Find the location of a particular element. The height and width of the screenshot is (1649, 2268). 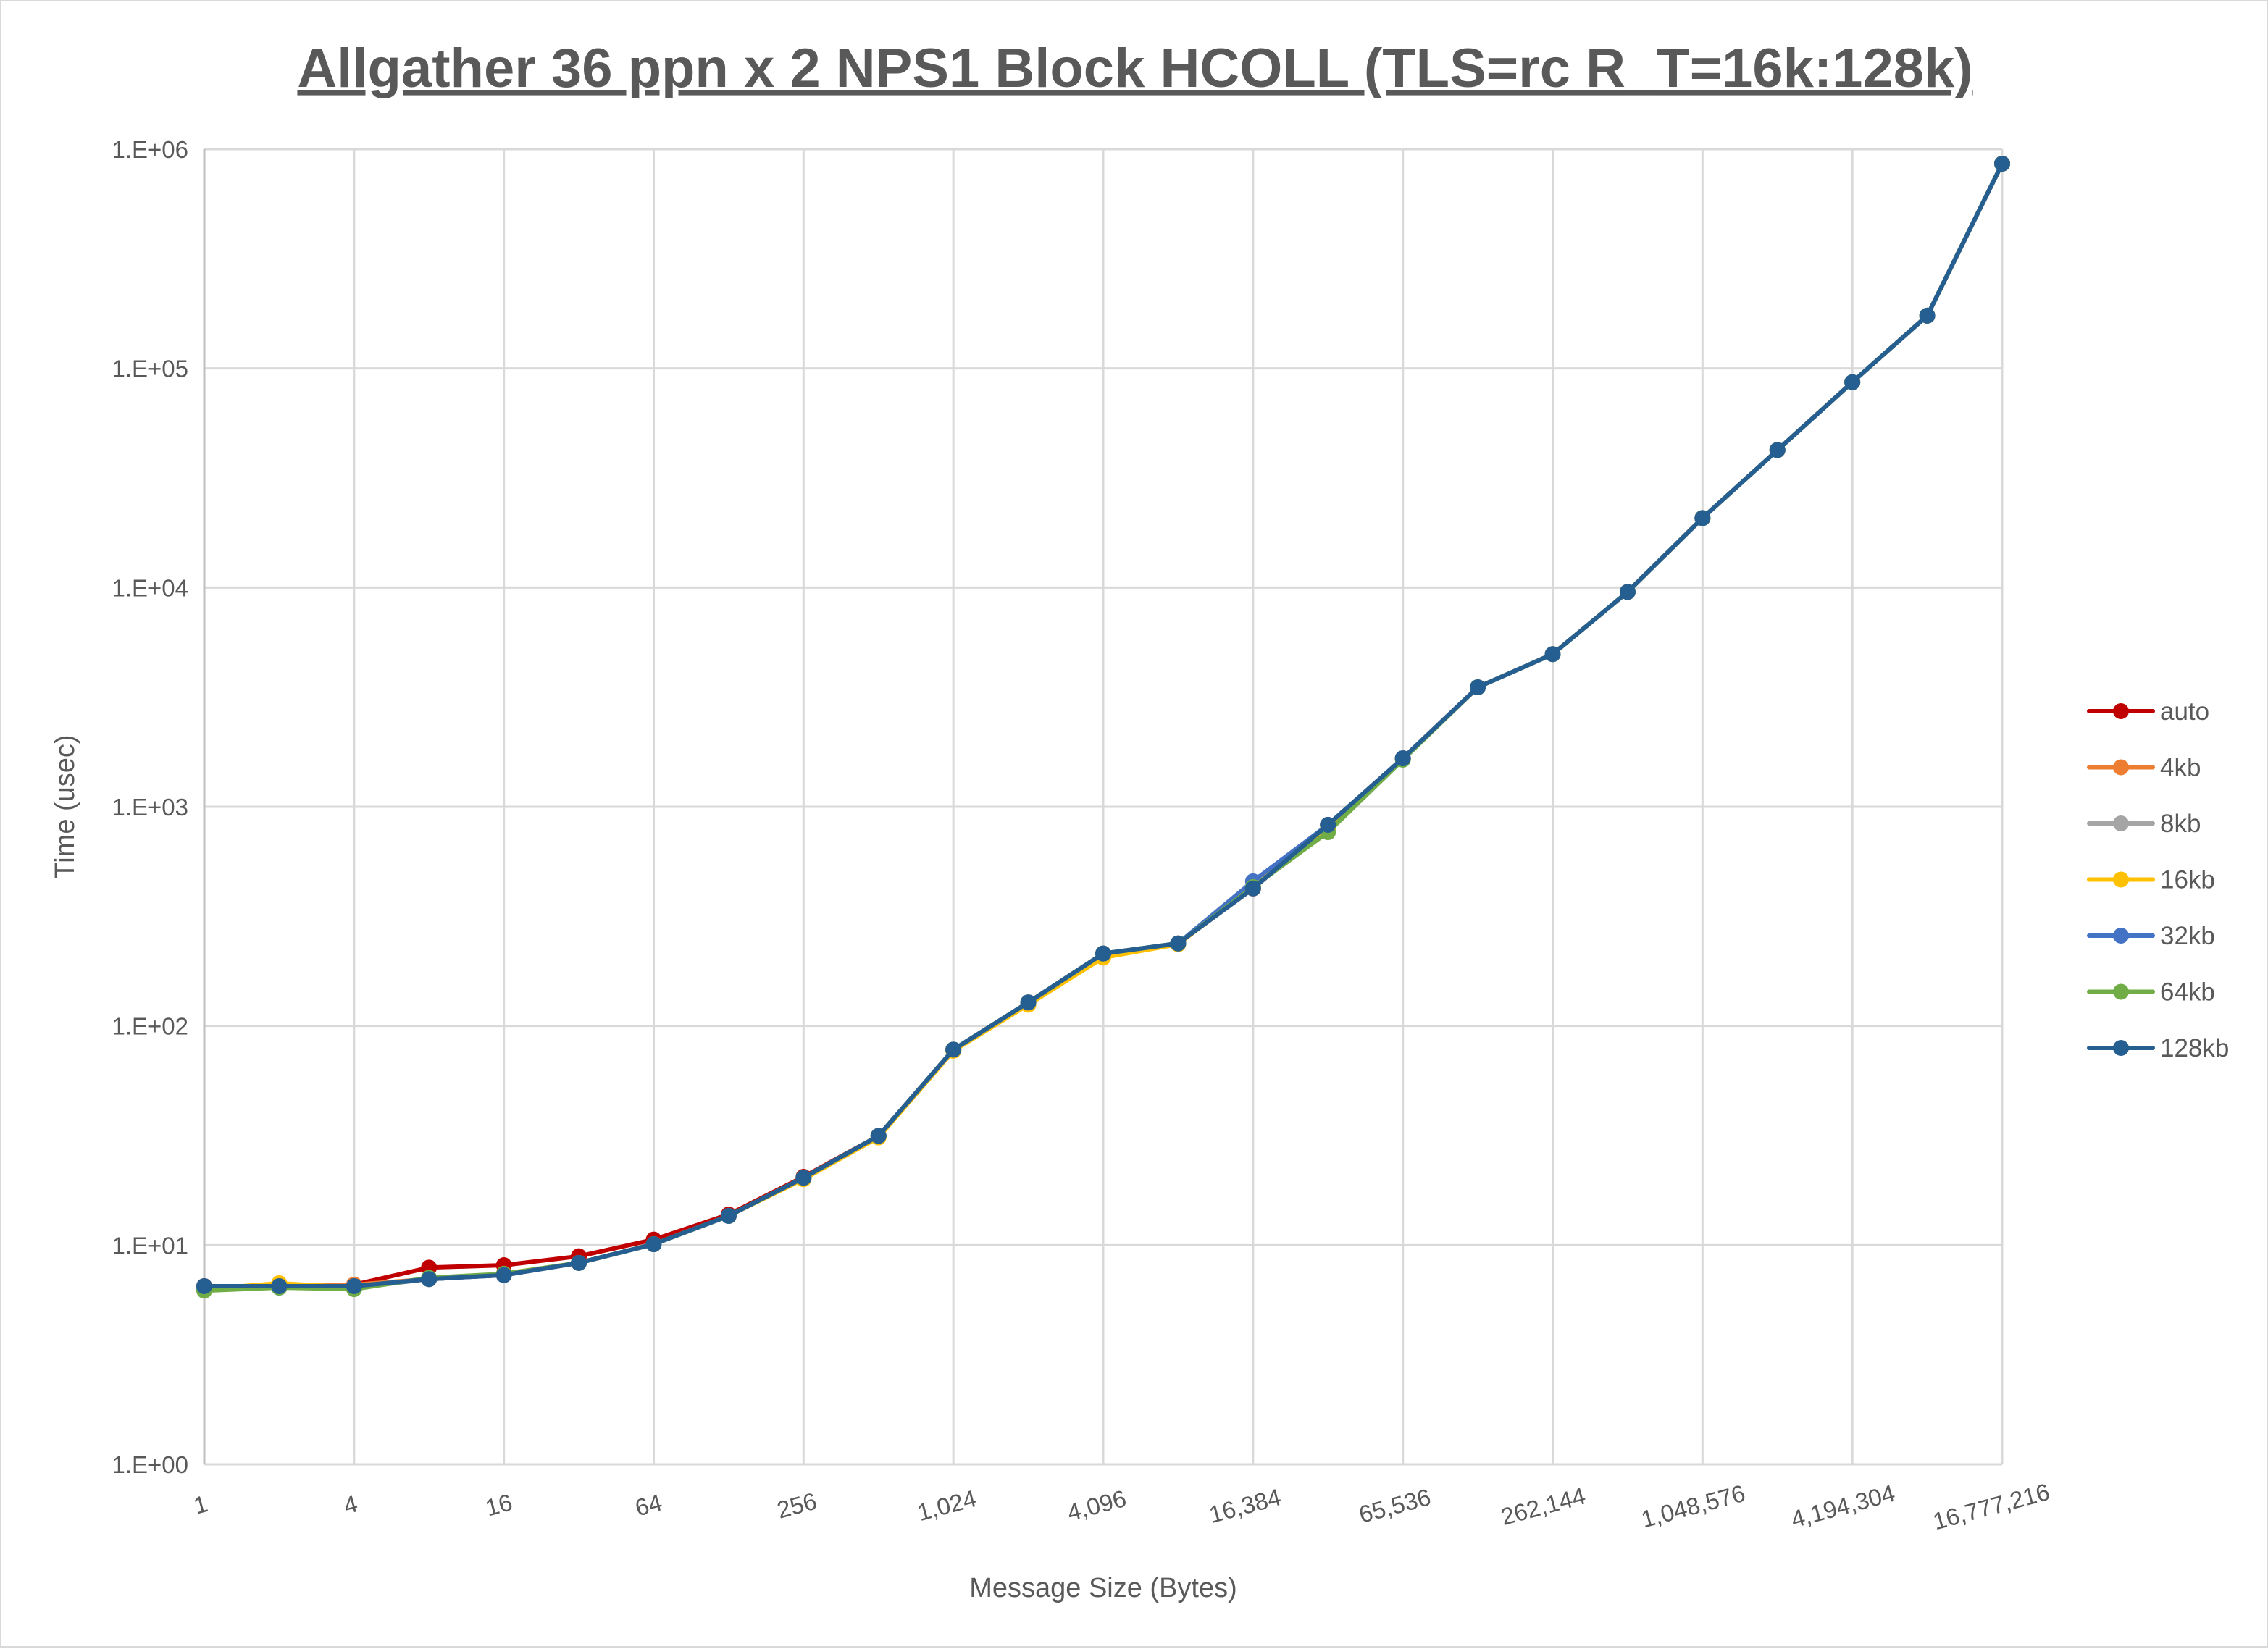

y-tick-label: 1.E+00 is located at coordinates (150, 1464).